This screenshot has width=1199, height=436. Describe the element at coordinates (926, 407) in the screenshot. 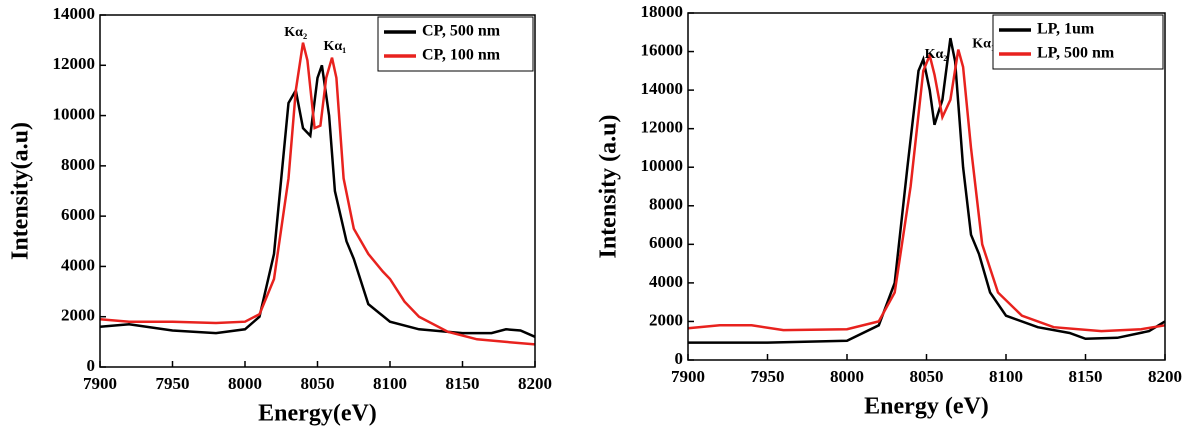

I see `x-axis-label: Energy (eV)` at that location.